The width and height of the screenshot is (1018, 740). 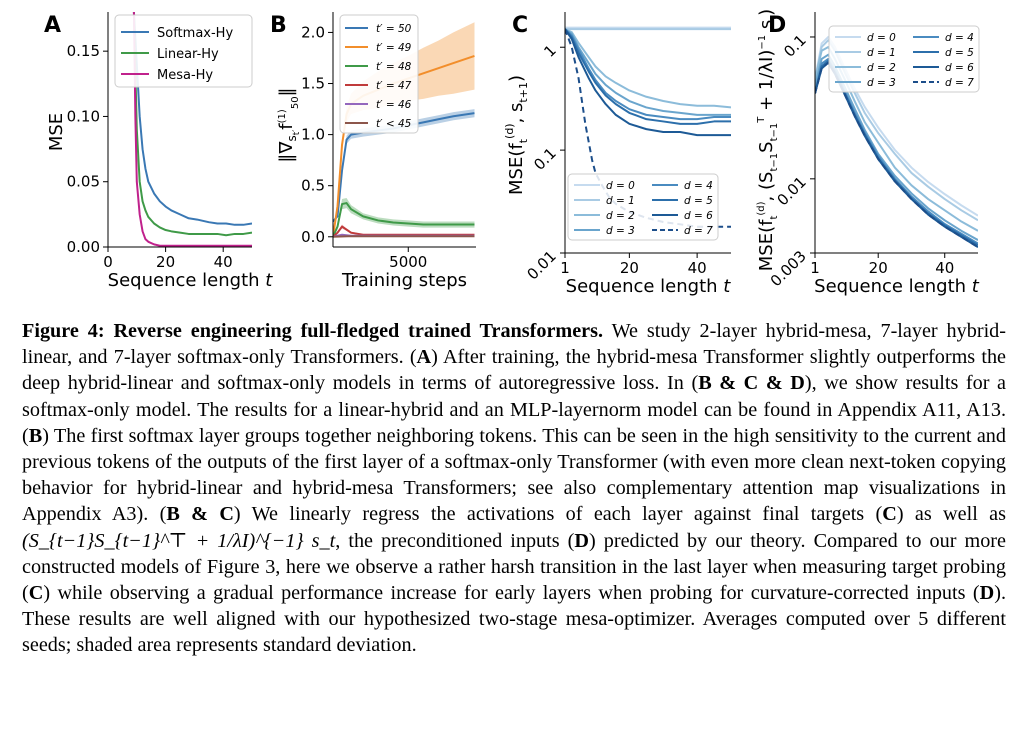 I want to click on x-axis-label: Training steps, so click(x=404, y=280).